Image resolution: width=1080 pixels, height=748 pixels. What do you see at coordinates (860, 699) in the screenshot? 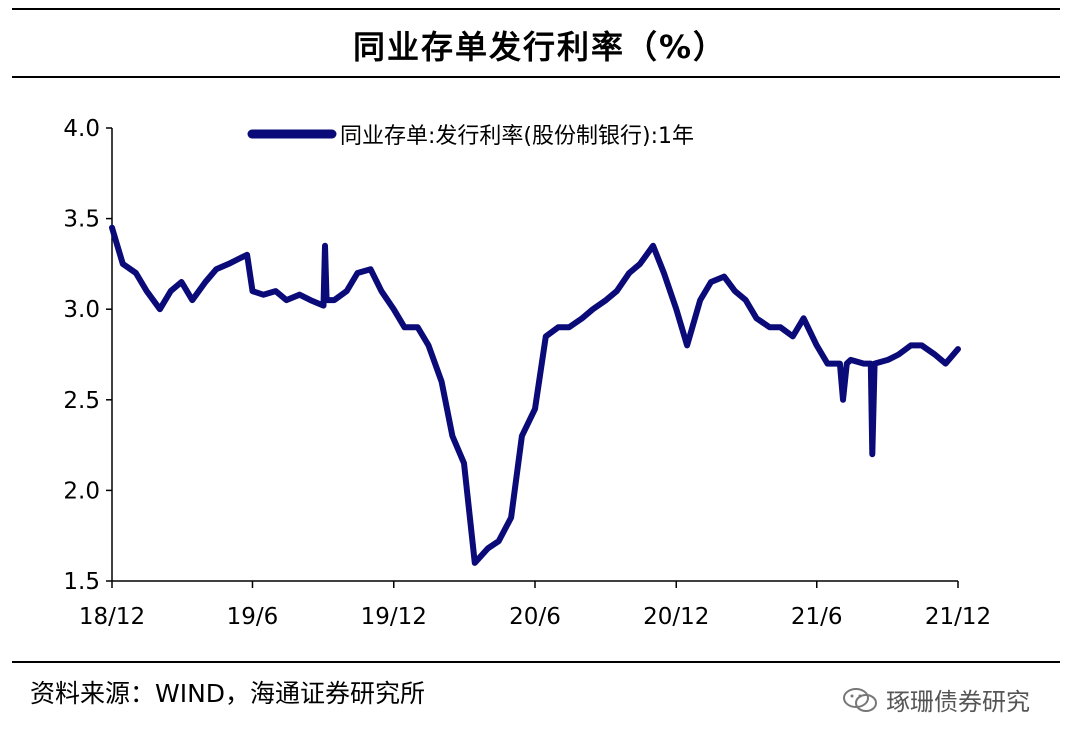
I see `wechat-icon` at bounding box center [860, 699].